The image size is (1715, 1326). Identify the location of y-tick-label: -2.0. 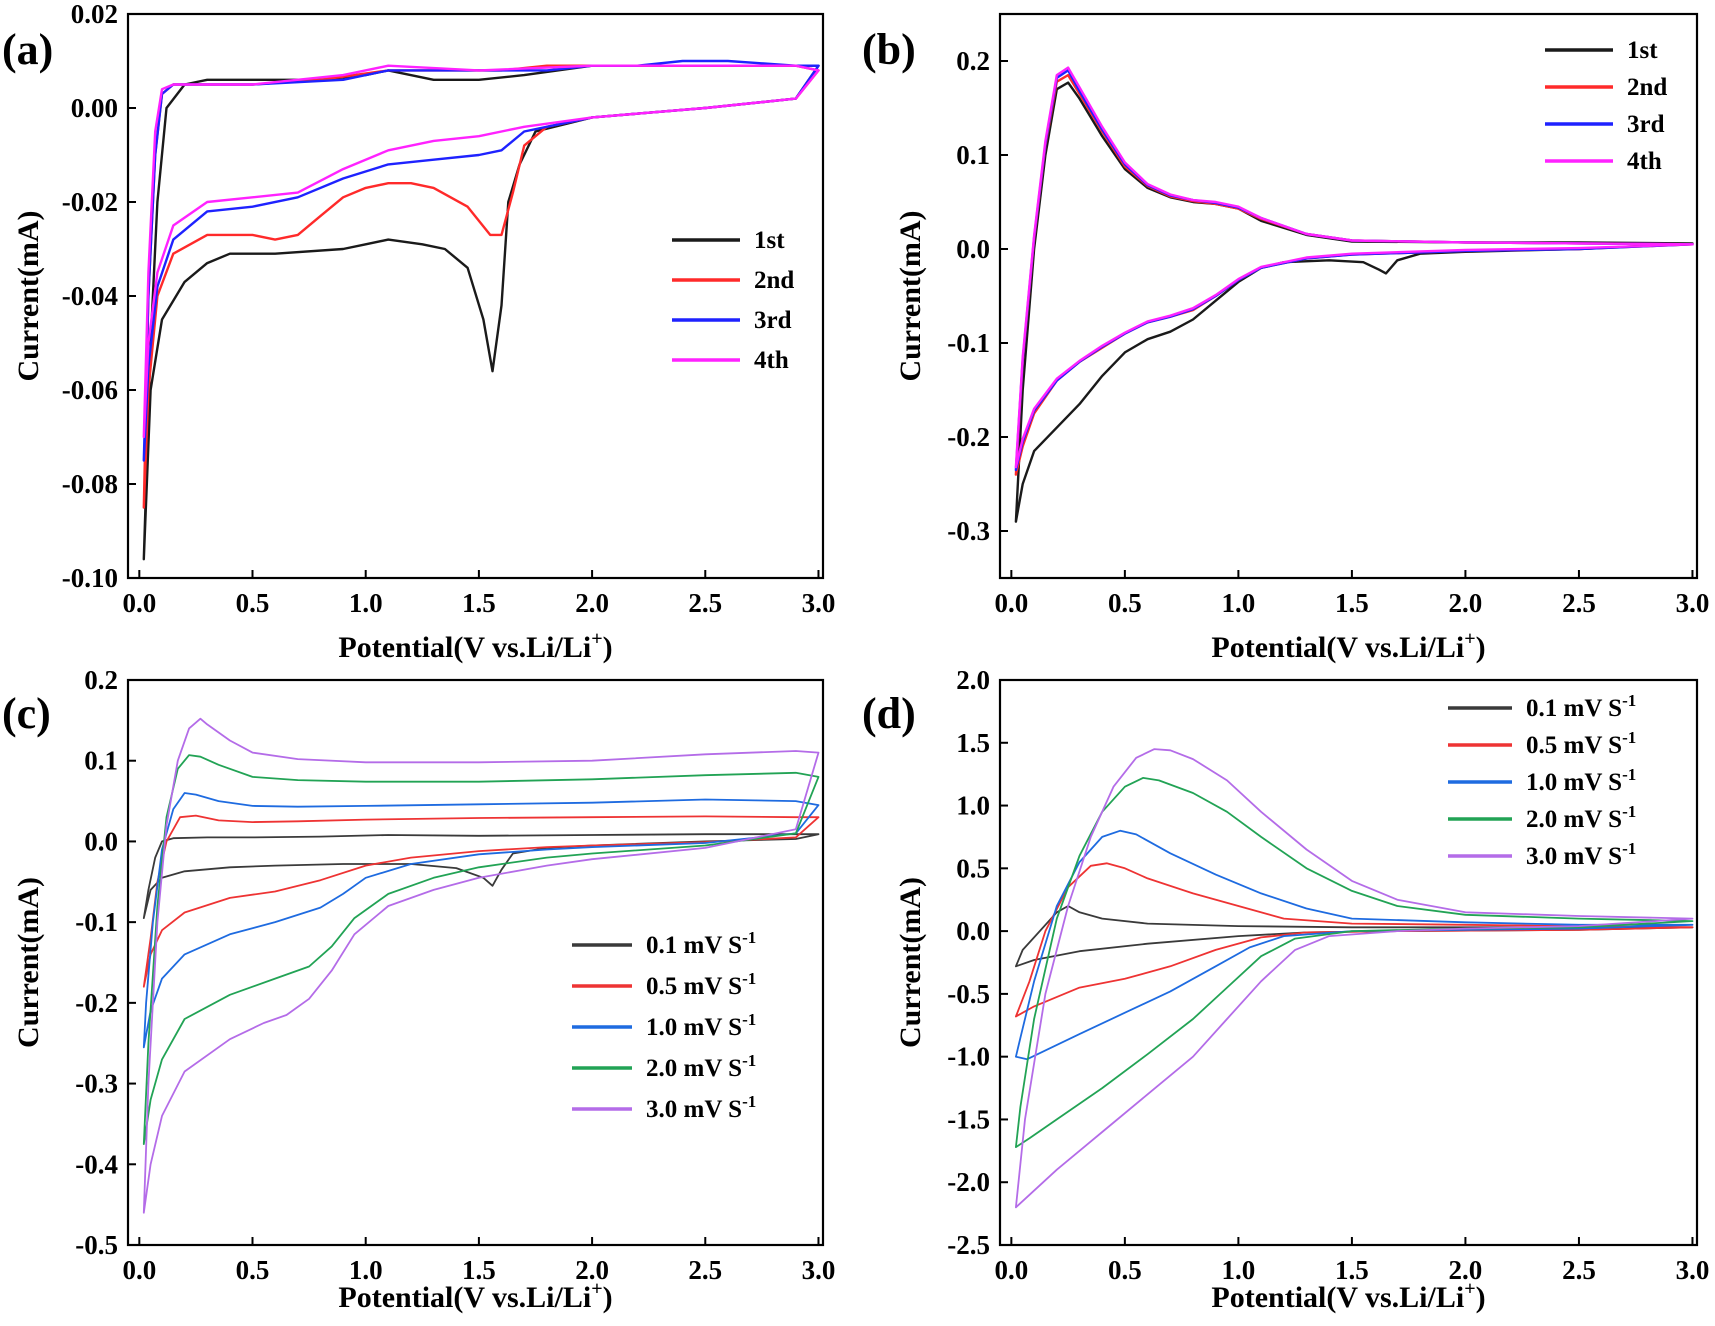
(968, 1182).